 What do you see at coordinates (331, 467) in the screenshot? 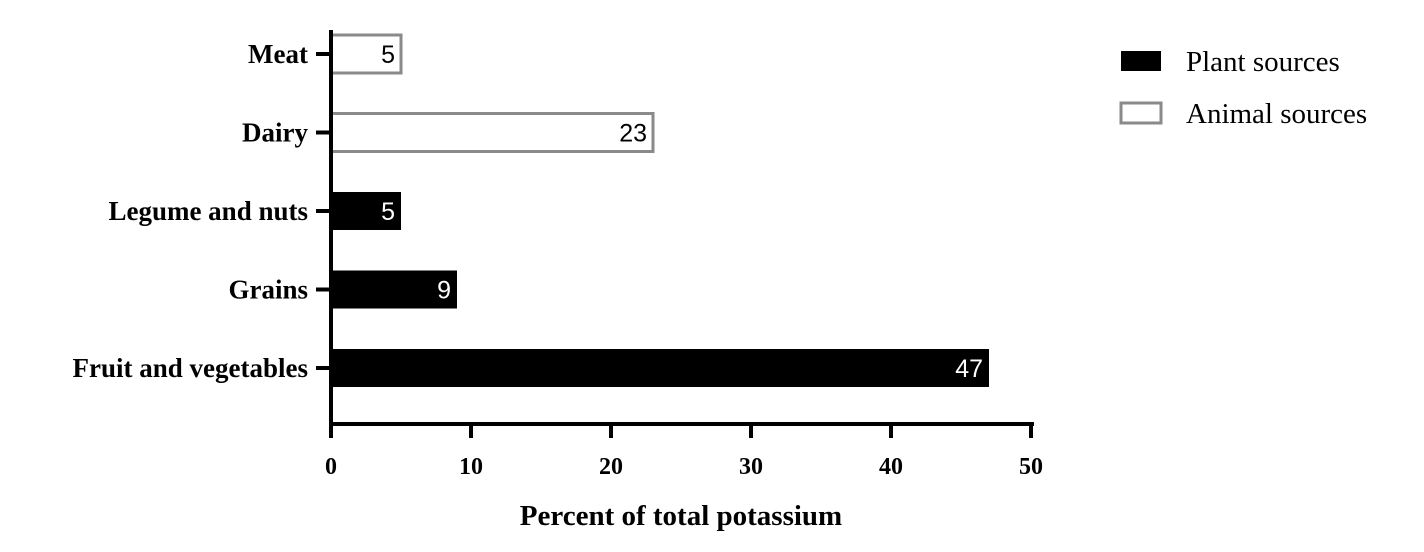
I see `x-tick-label: 0` at bounding box center [331, 467].